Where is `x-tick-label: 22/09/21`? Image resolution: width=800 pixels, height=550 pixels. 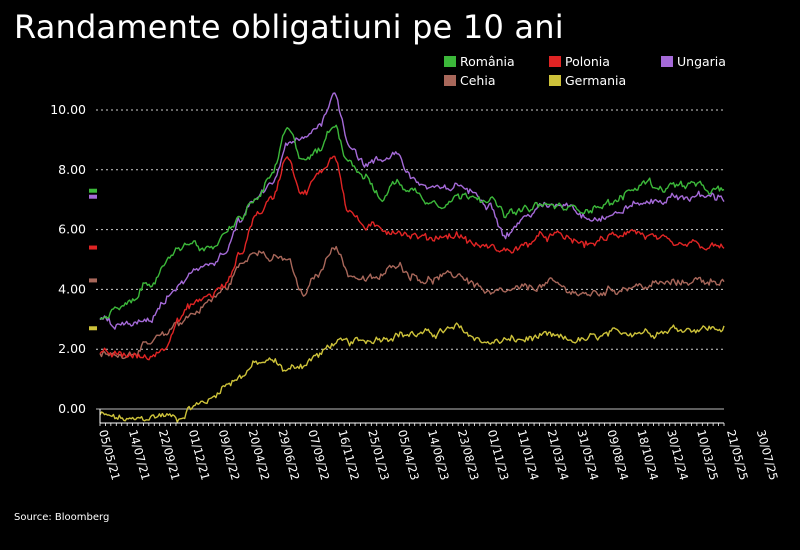 x-tick-label: 22/09/21 is located at coordinates (169, 455).